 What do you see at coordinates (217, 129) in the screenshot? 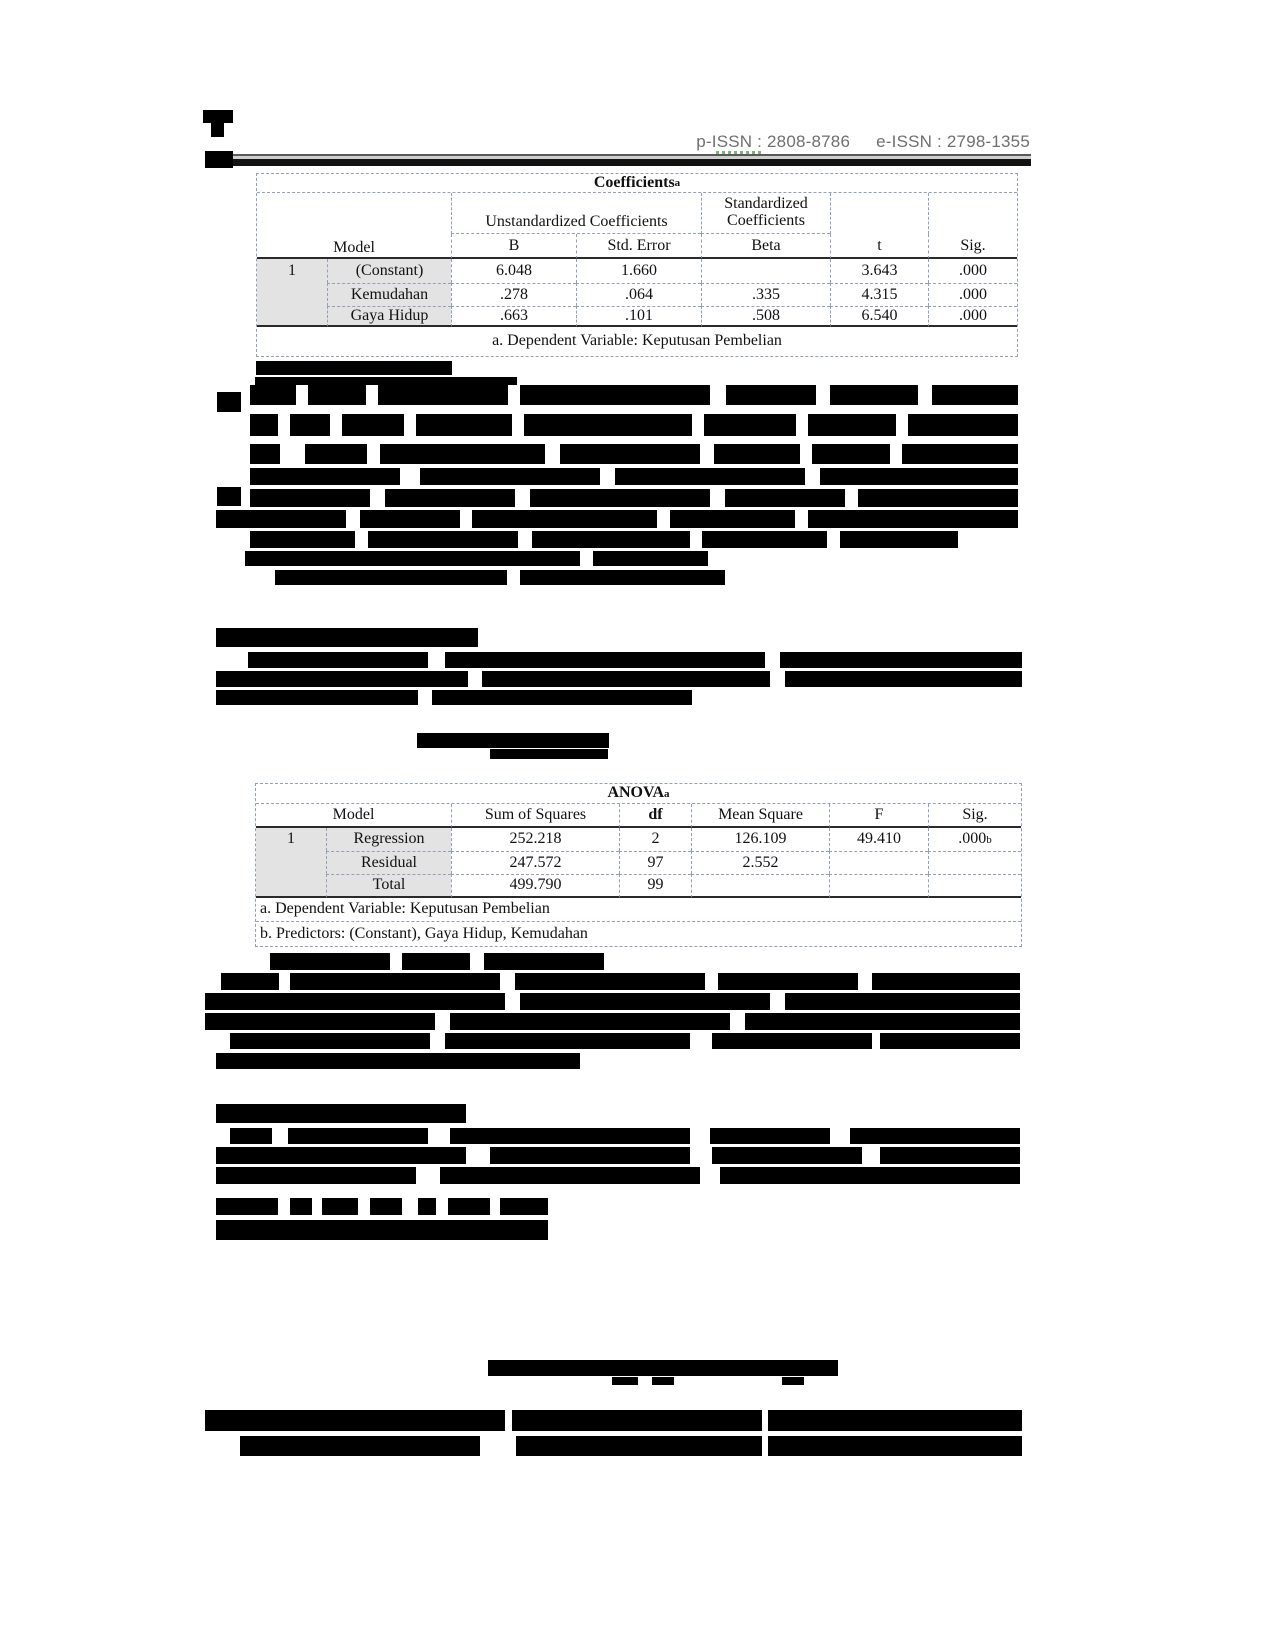
I see `page-corner-mark` at bounding box center [217, 129].